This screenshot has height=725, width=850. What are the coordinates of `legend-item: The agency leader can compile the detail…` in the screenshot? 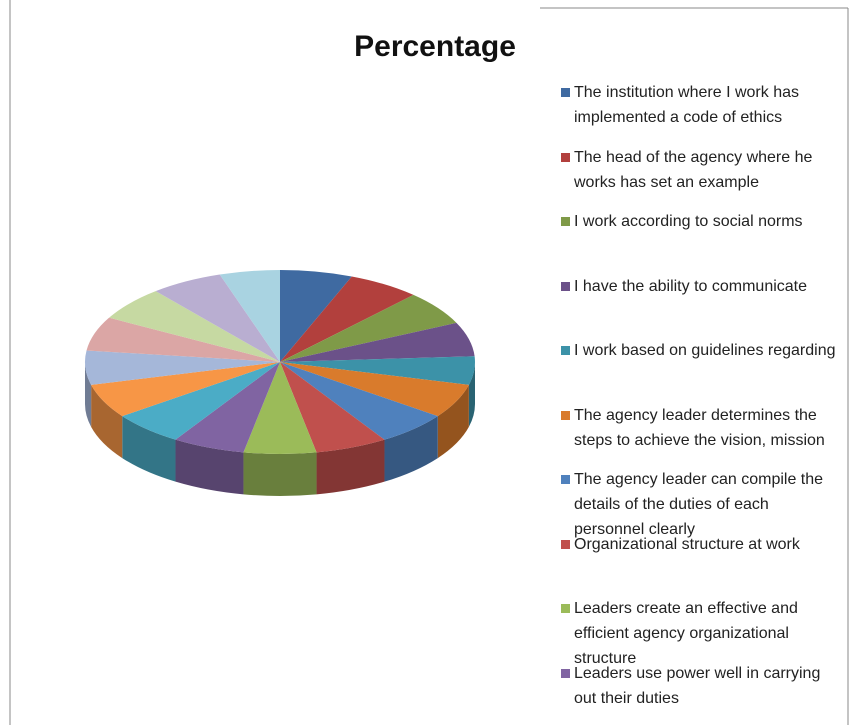 It's located at (701, 504).